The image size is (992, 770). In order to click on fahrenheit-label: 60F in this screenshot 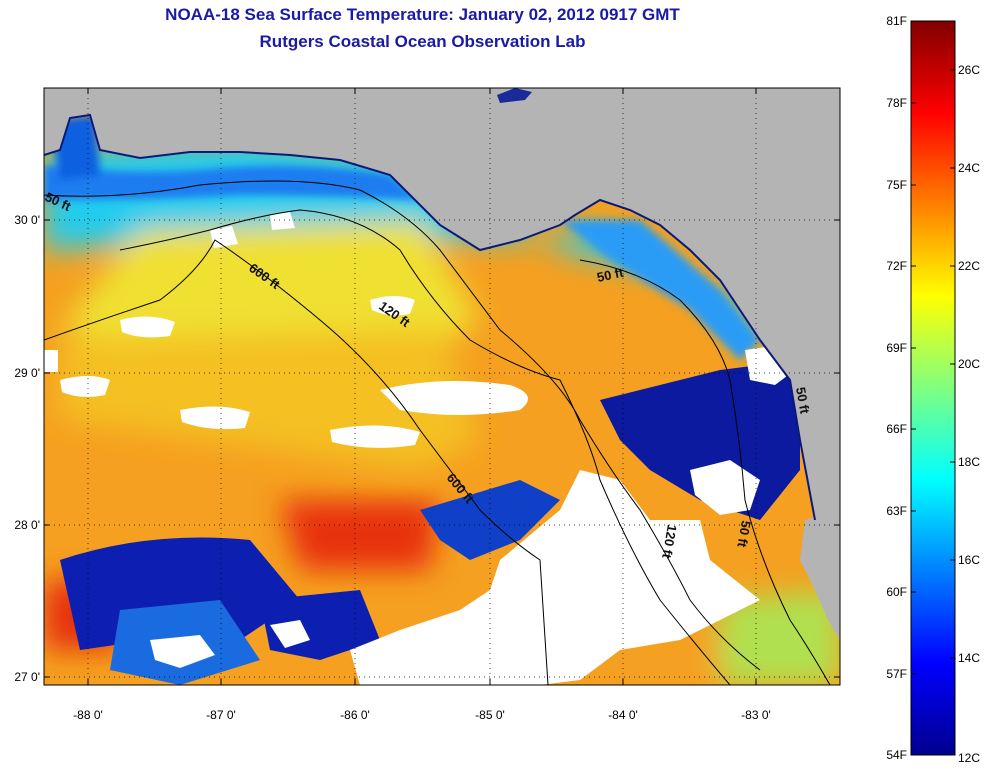, I will do `click(896, 592)`.